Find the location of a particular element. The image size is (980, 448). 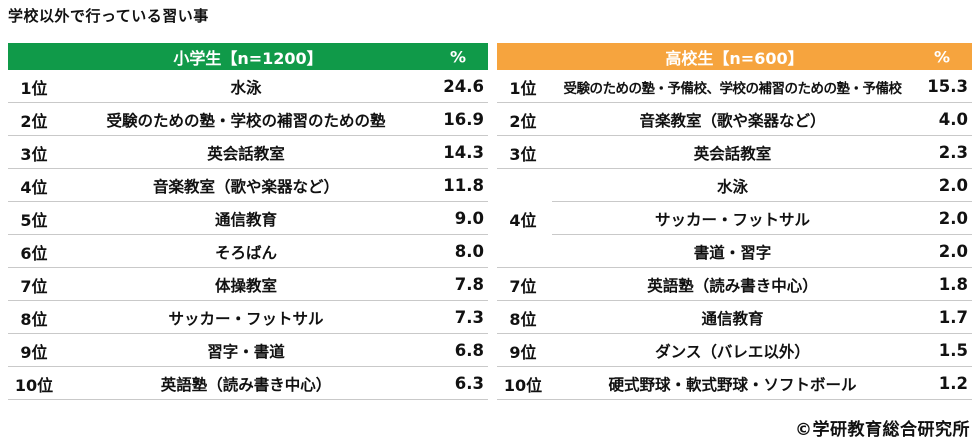

table-row: 6位 そろばん 8.0 is located at coordinates (248, 251).